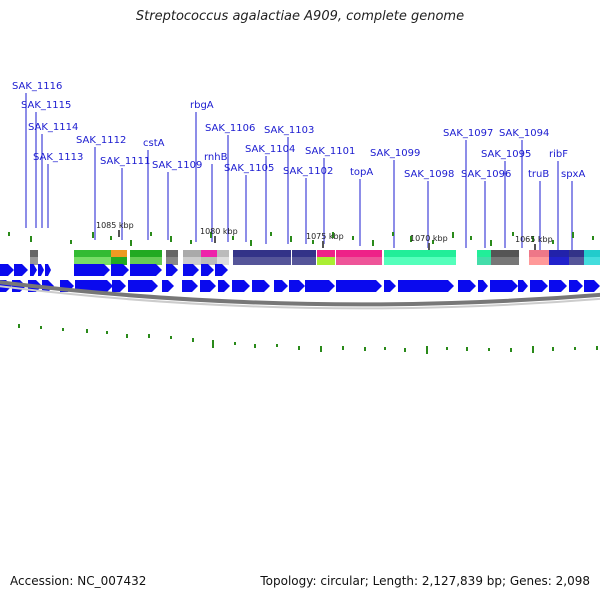 The width and height of the screenshot is (600, 600). I want to click on scale-label-1080-kbp: 1080 kbp, so click(219, 231).